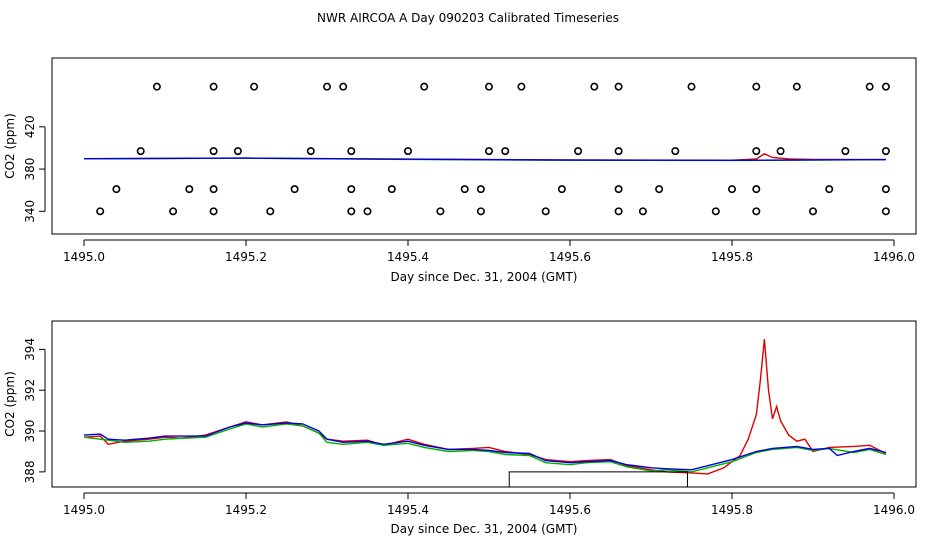 Image resolution: width=936 pixels, height=540 pixels. I want to click on y-tick-label: 394, so click(30, 349).